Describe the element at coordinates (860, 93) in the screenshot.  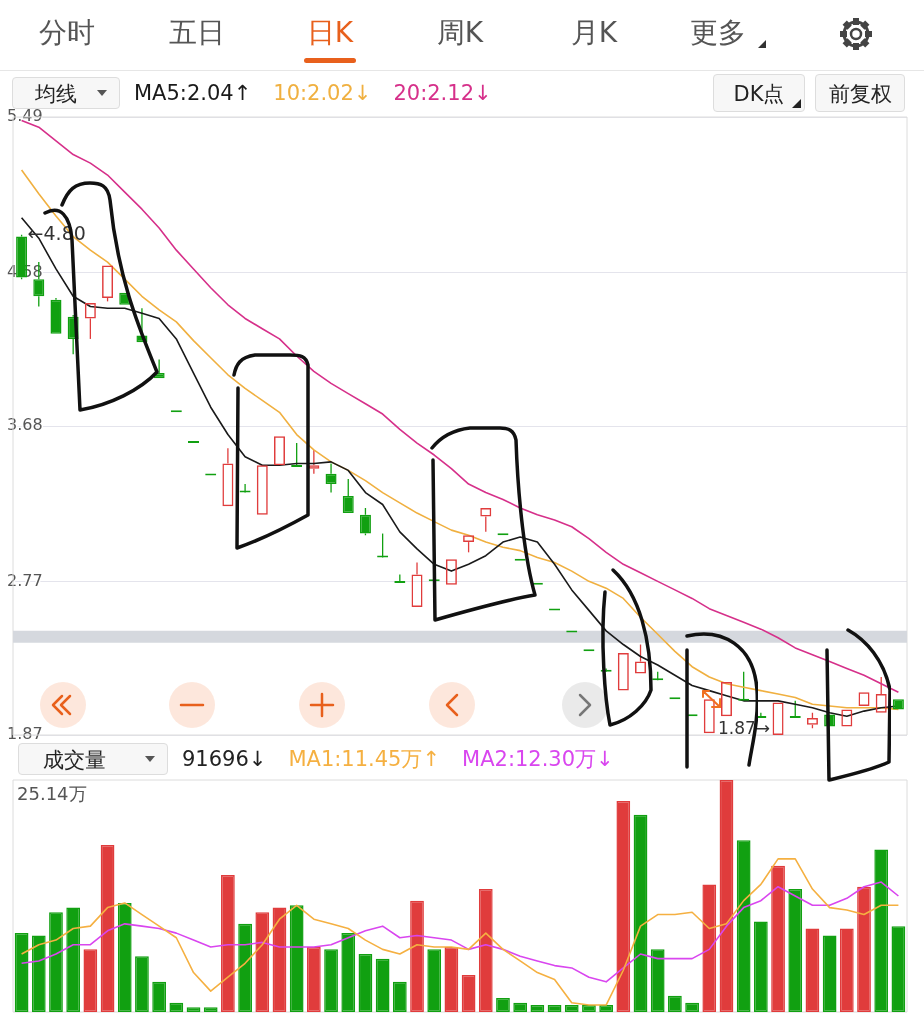
I see `text: 前复权` at that location.